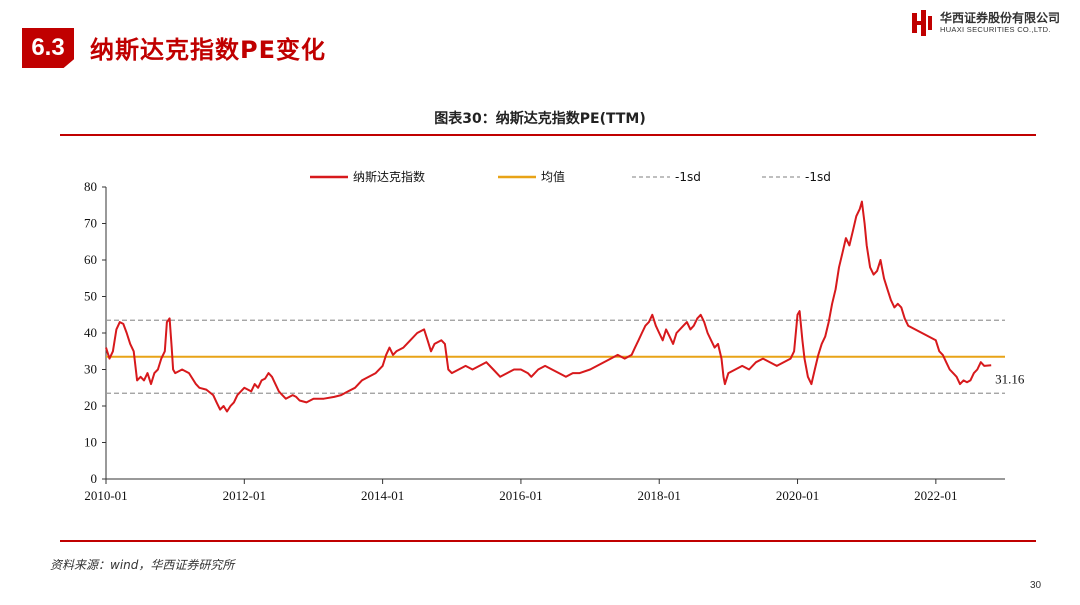  What do you see at coordinates (90, 296) in the screenshot?
I see `y-tick-label: 50` at bounding box center [90, 296].